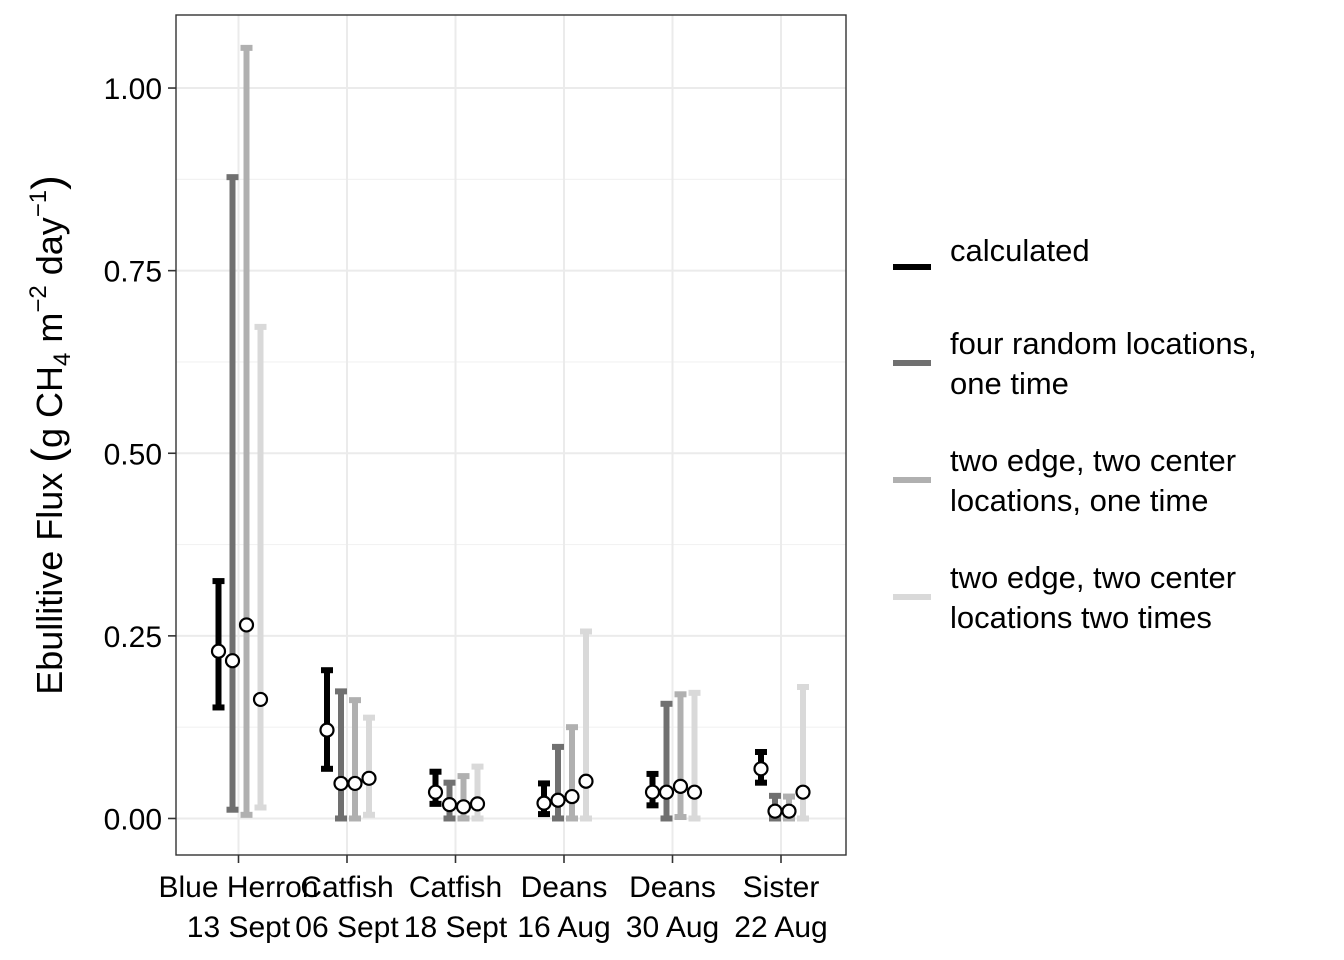  I want to click on ylabel-close-paren: ), so click(47, 182).